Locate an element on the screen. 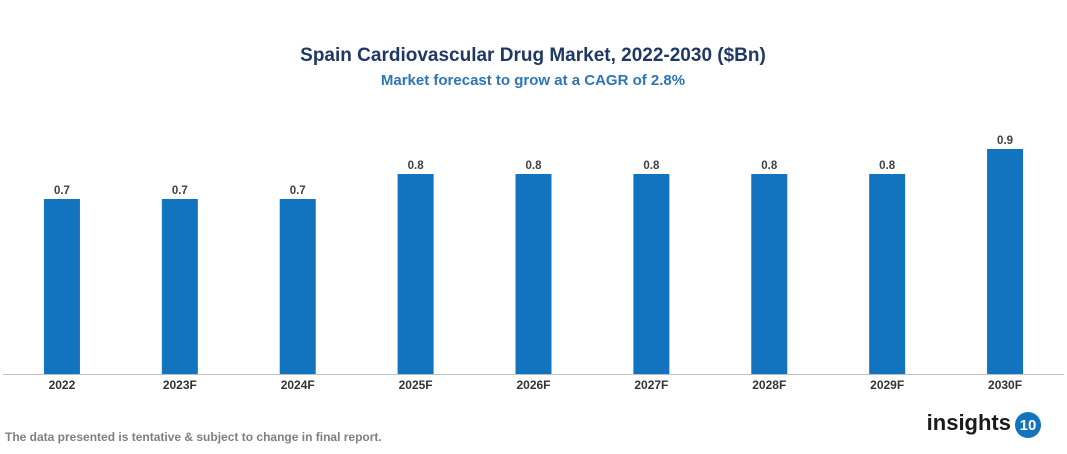 This screenshot has width=1067, height=454. x-tick-label: 2027F is located at coordinates (651, 385).